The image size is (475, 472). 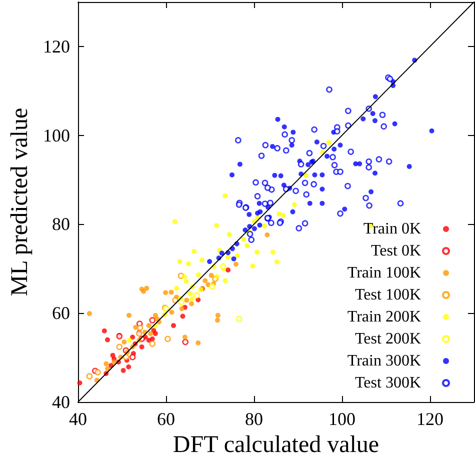 I want to click on x-tick-label: 60, so click(x=166, y=419).